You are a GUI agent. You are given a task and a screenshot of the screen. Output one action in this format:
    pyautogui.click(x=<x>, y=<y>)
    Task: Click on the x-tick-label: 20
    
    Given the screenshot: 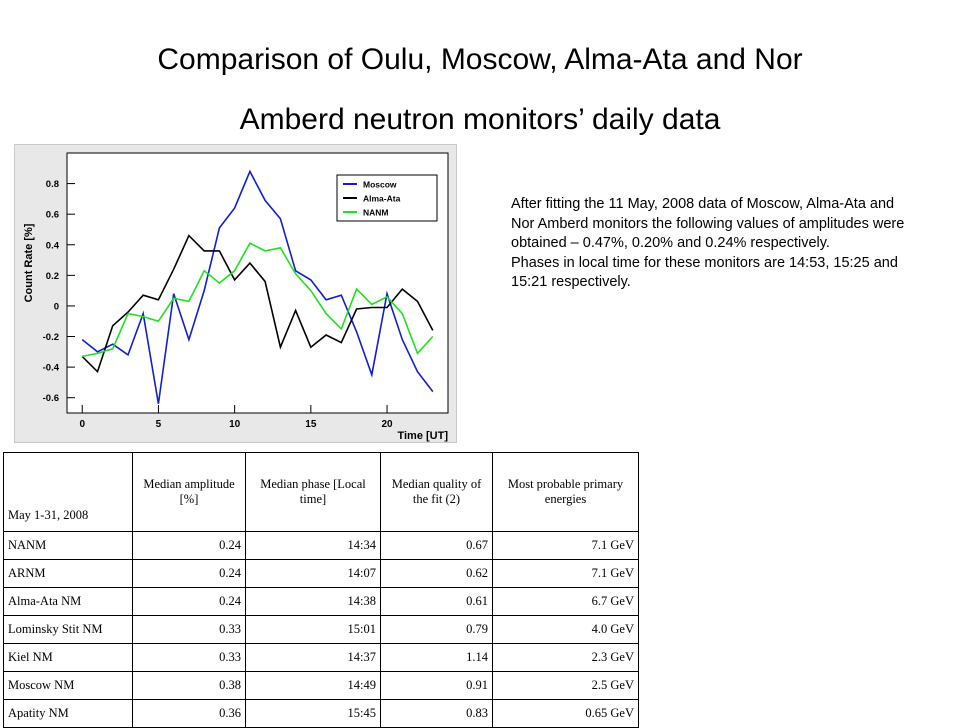 What is the action you would take?
    pyautogui.click(x=387, y=424)
    